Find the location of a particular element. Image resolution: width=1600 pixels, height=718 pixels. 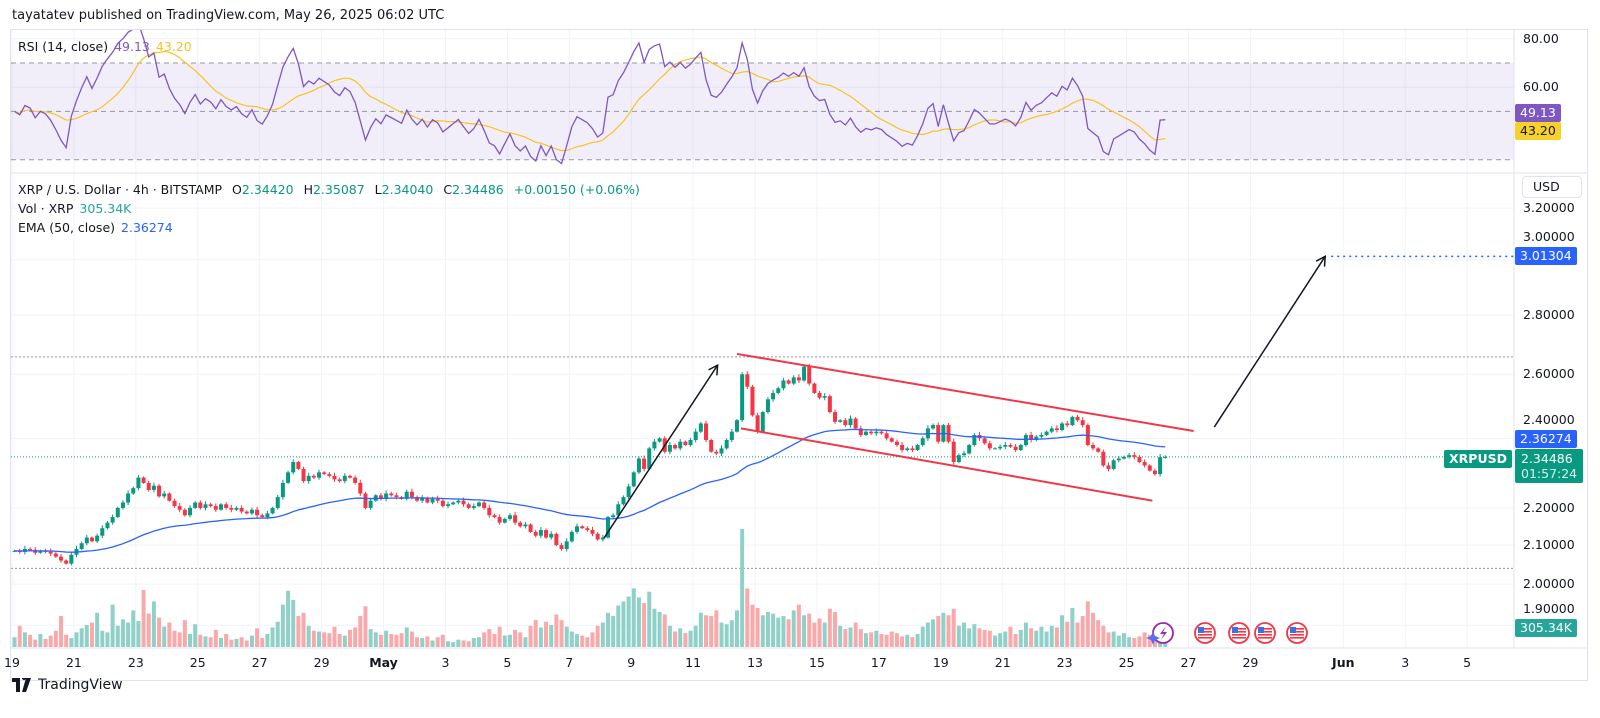

price-tick-label: 3.20000 is located at coordinates (1549, 208).